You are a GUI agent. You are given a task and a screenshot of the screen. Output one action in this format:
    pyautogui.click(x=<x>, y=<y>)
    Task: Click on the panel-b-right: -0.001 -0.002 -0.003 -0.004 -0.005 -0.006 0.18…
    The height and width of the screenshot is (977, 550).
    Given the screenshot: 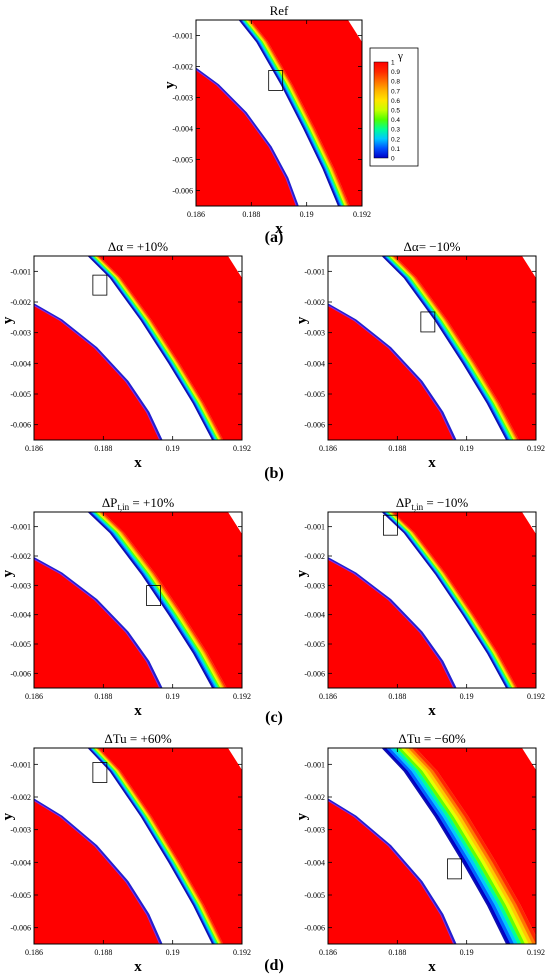 What is the action you would take?
    pyautogui.click(x=419, y=355)
    